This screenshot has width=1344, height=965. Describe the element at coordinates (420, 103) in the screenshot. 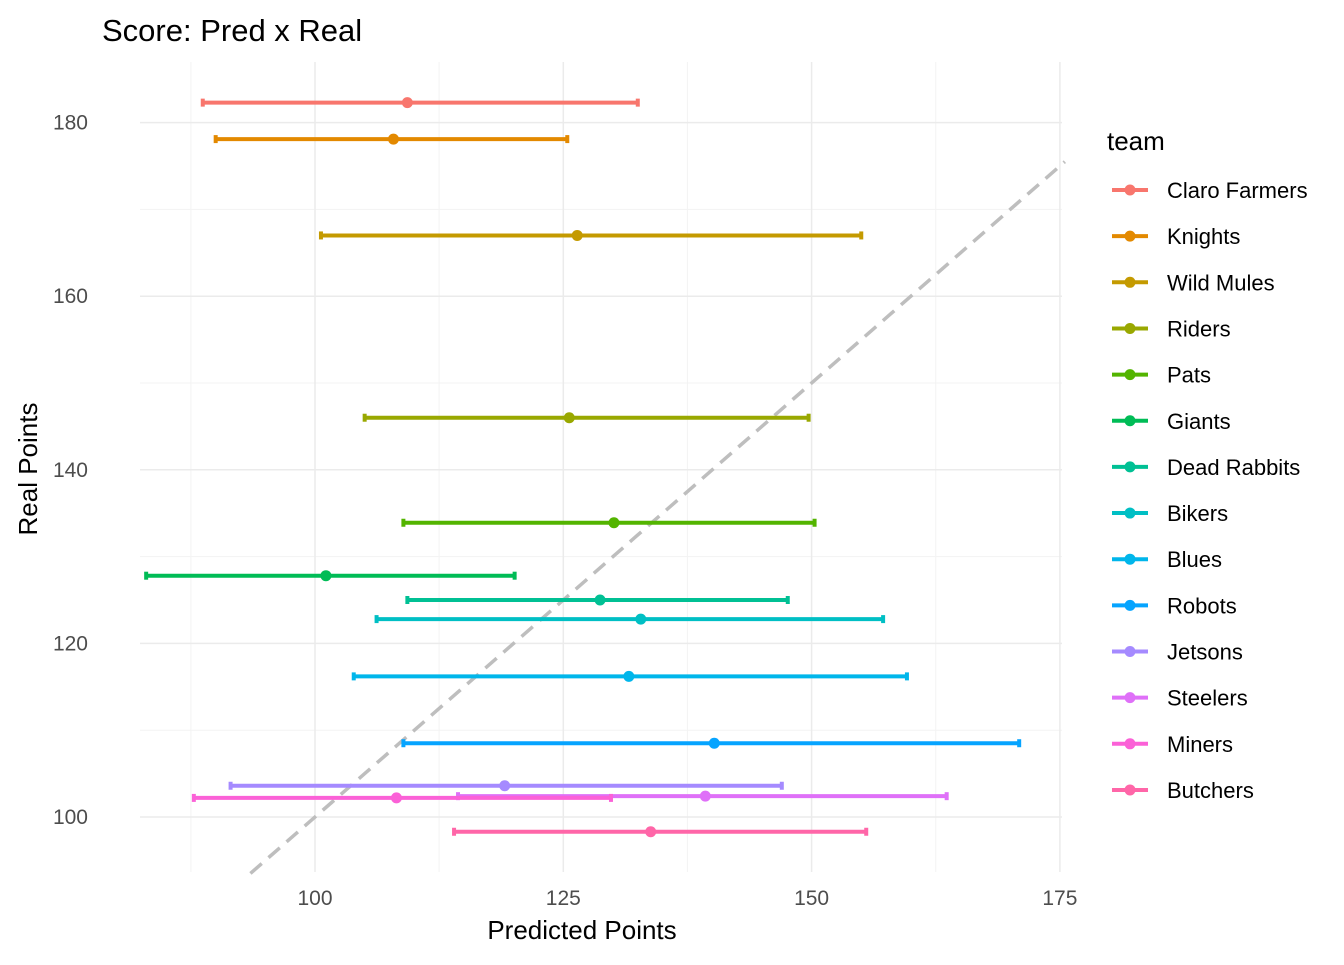

I see `series-claro-farmers` at that location.